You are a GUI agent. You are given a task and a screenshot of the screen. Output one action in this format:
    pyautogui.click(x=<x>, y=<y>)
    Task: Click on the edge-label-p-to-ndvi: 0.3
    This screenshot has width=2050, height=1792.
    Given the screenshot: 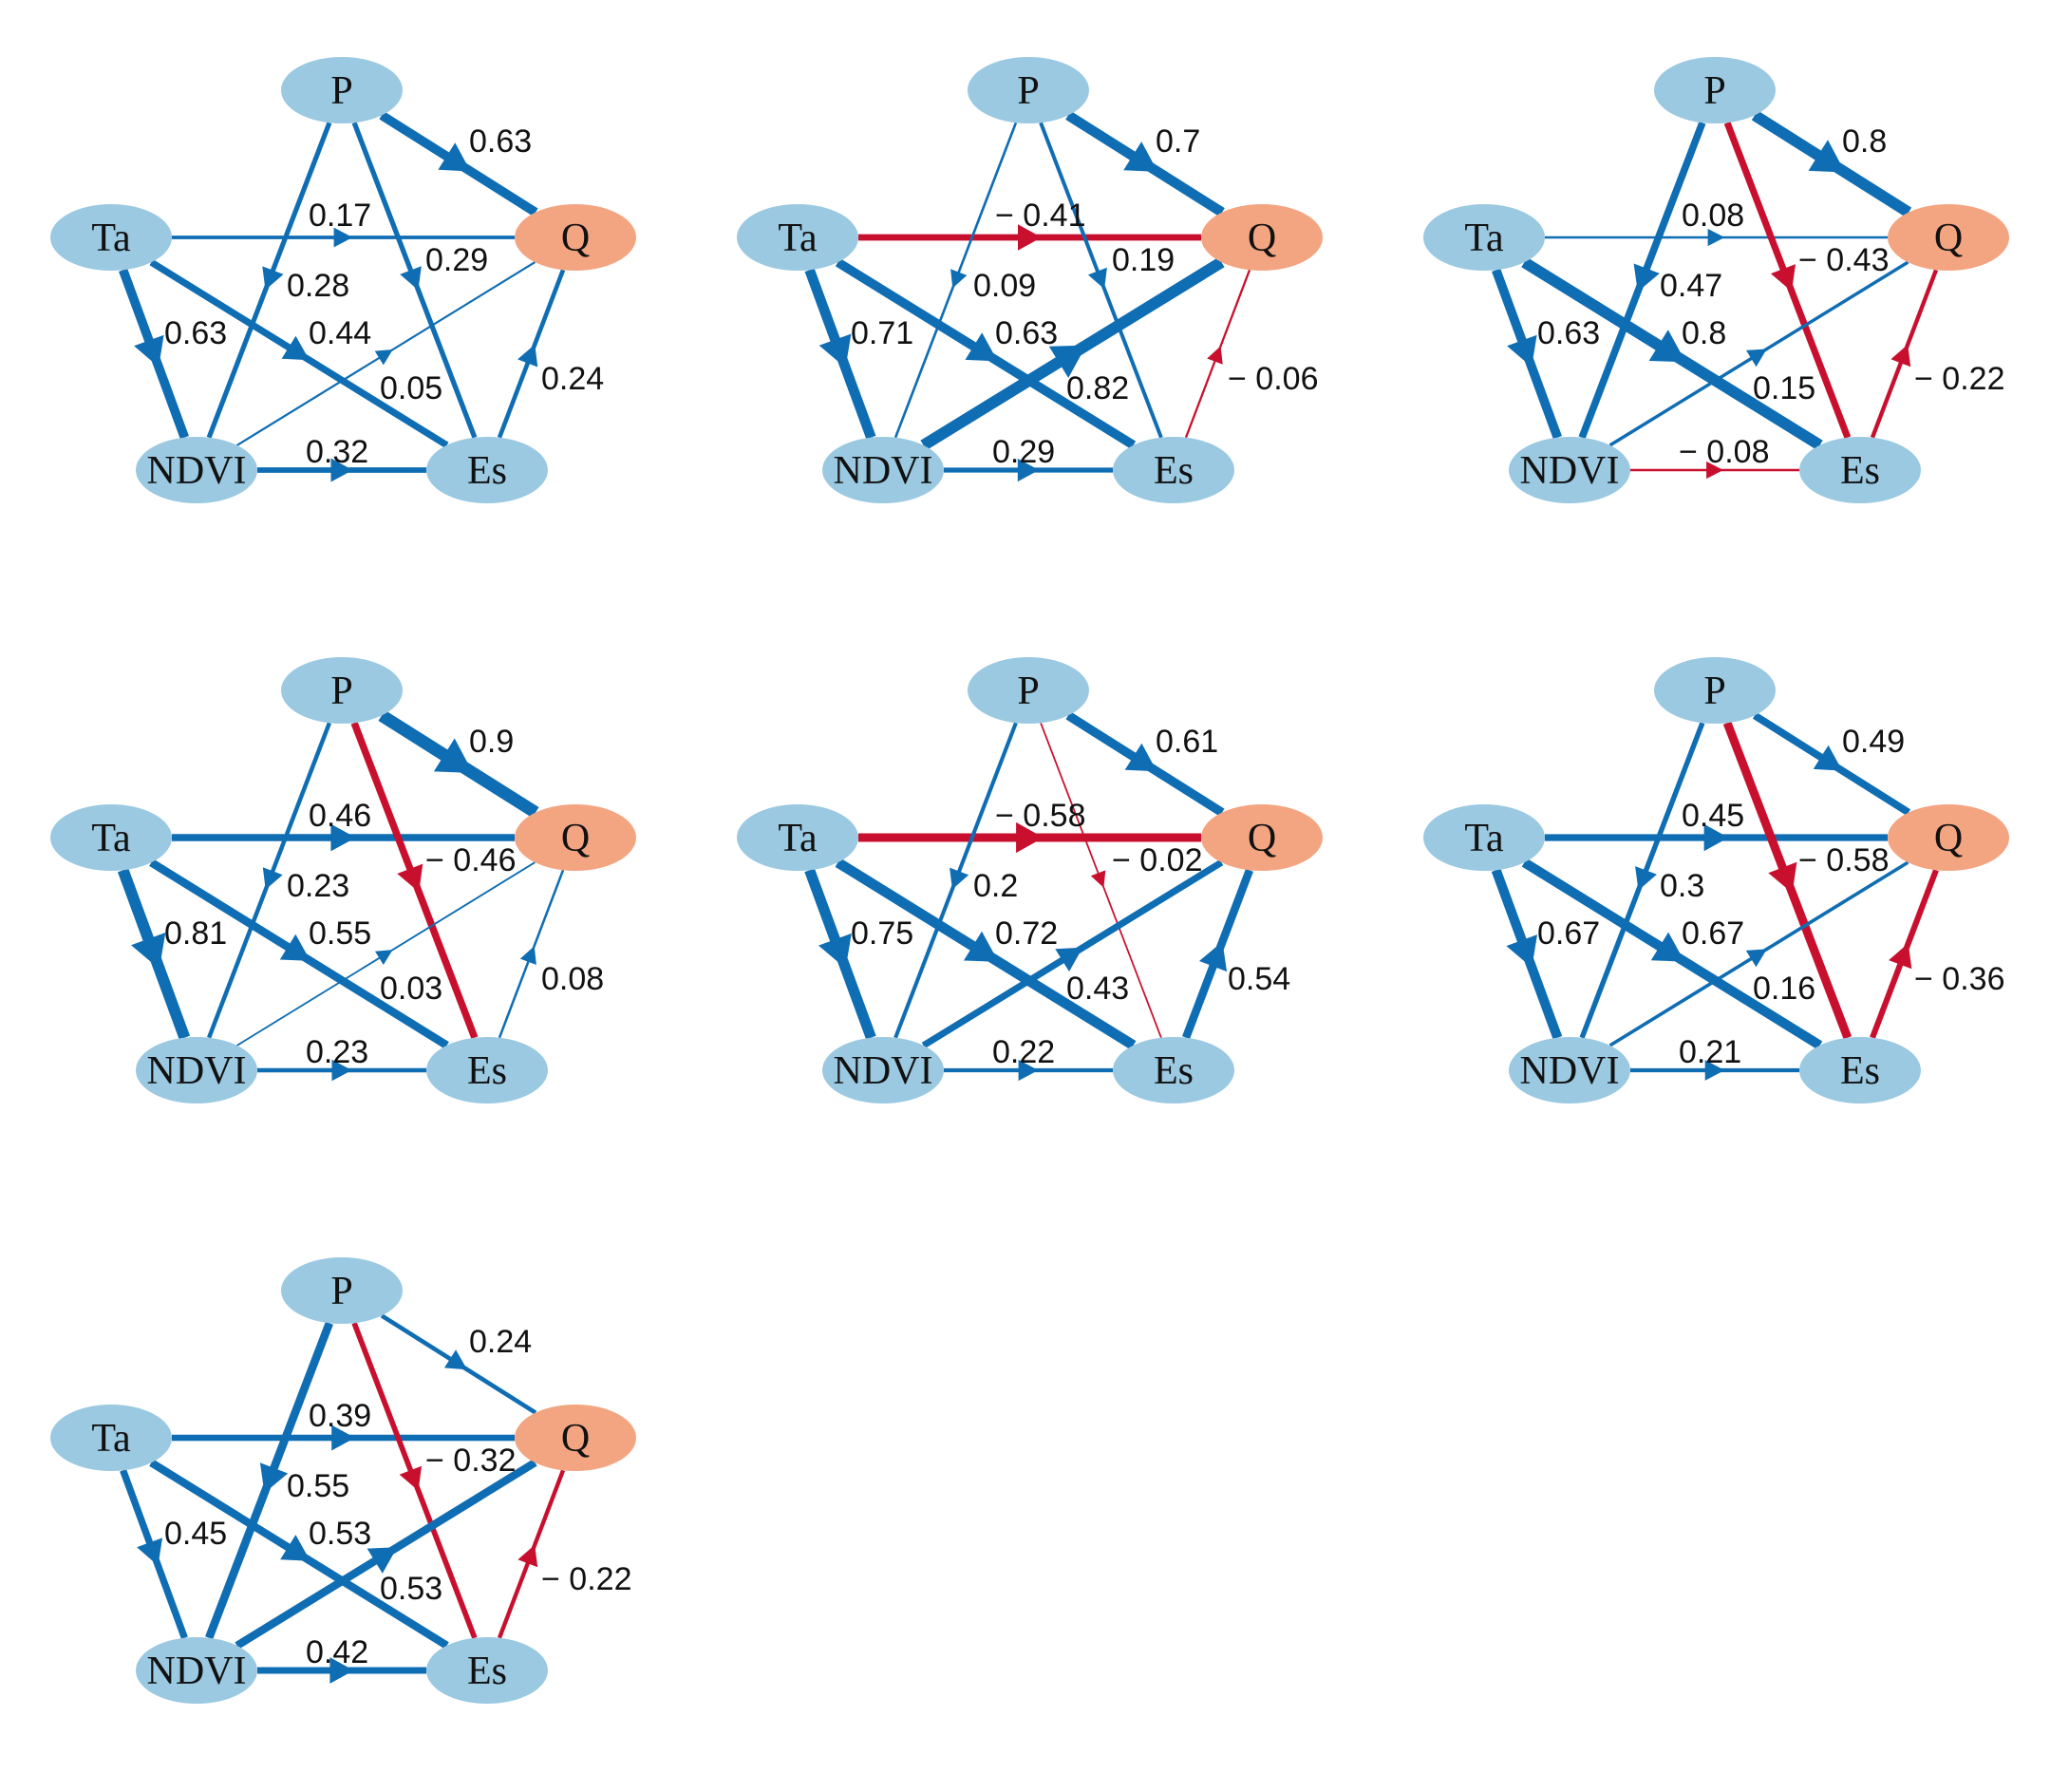 What is the action you would take?
    pyautogui.click(x=1682, y=886)
    